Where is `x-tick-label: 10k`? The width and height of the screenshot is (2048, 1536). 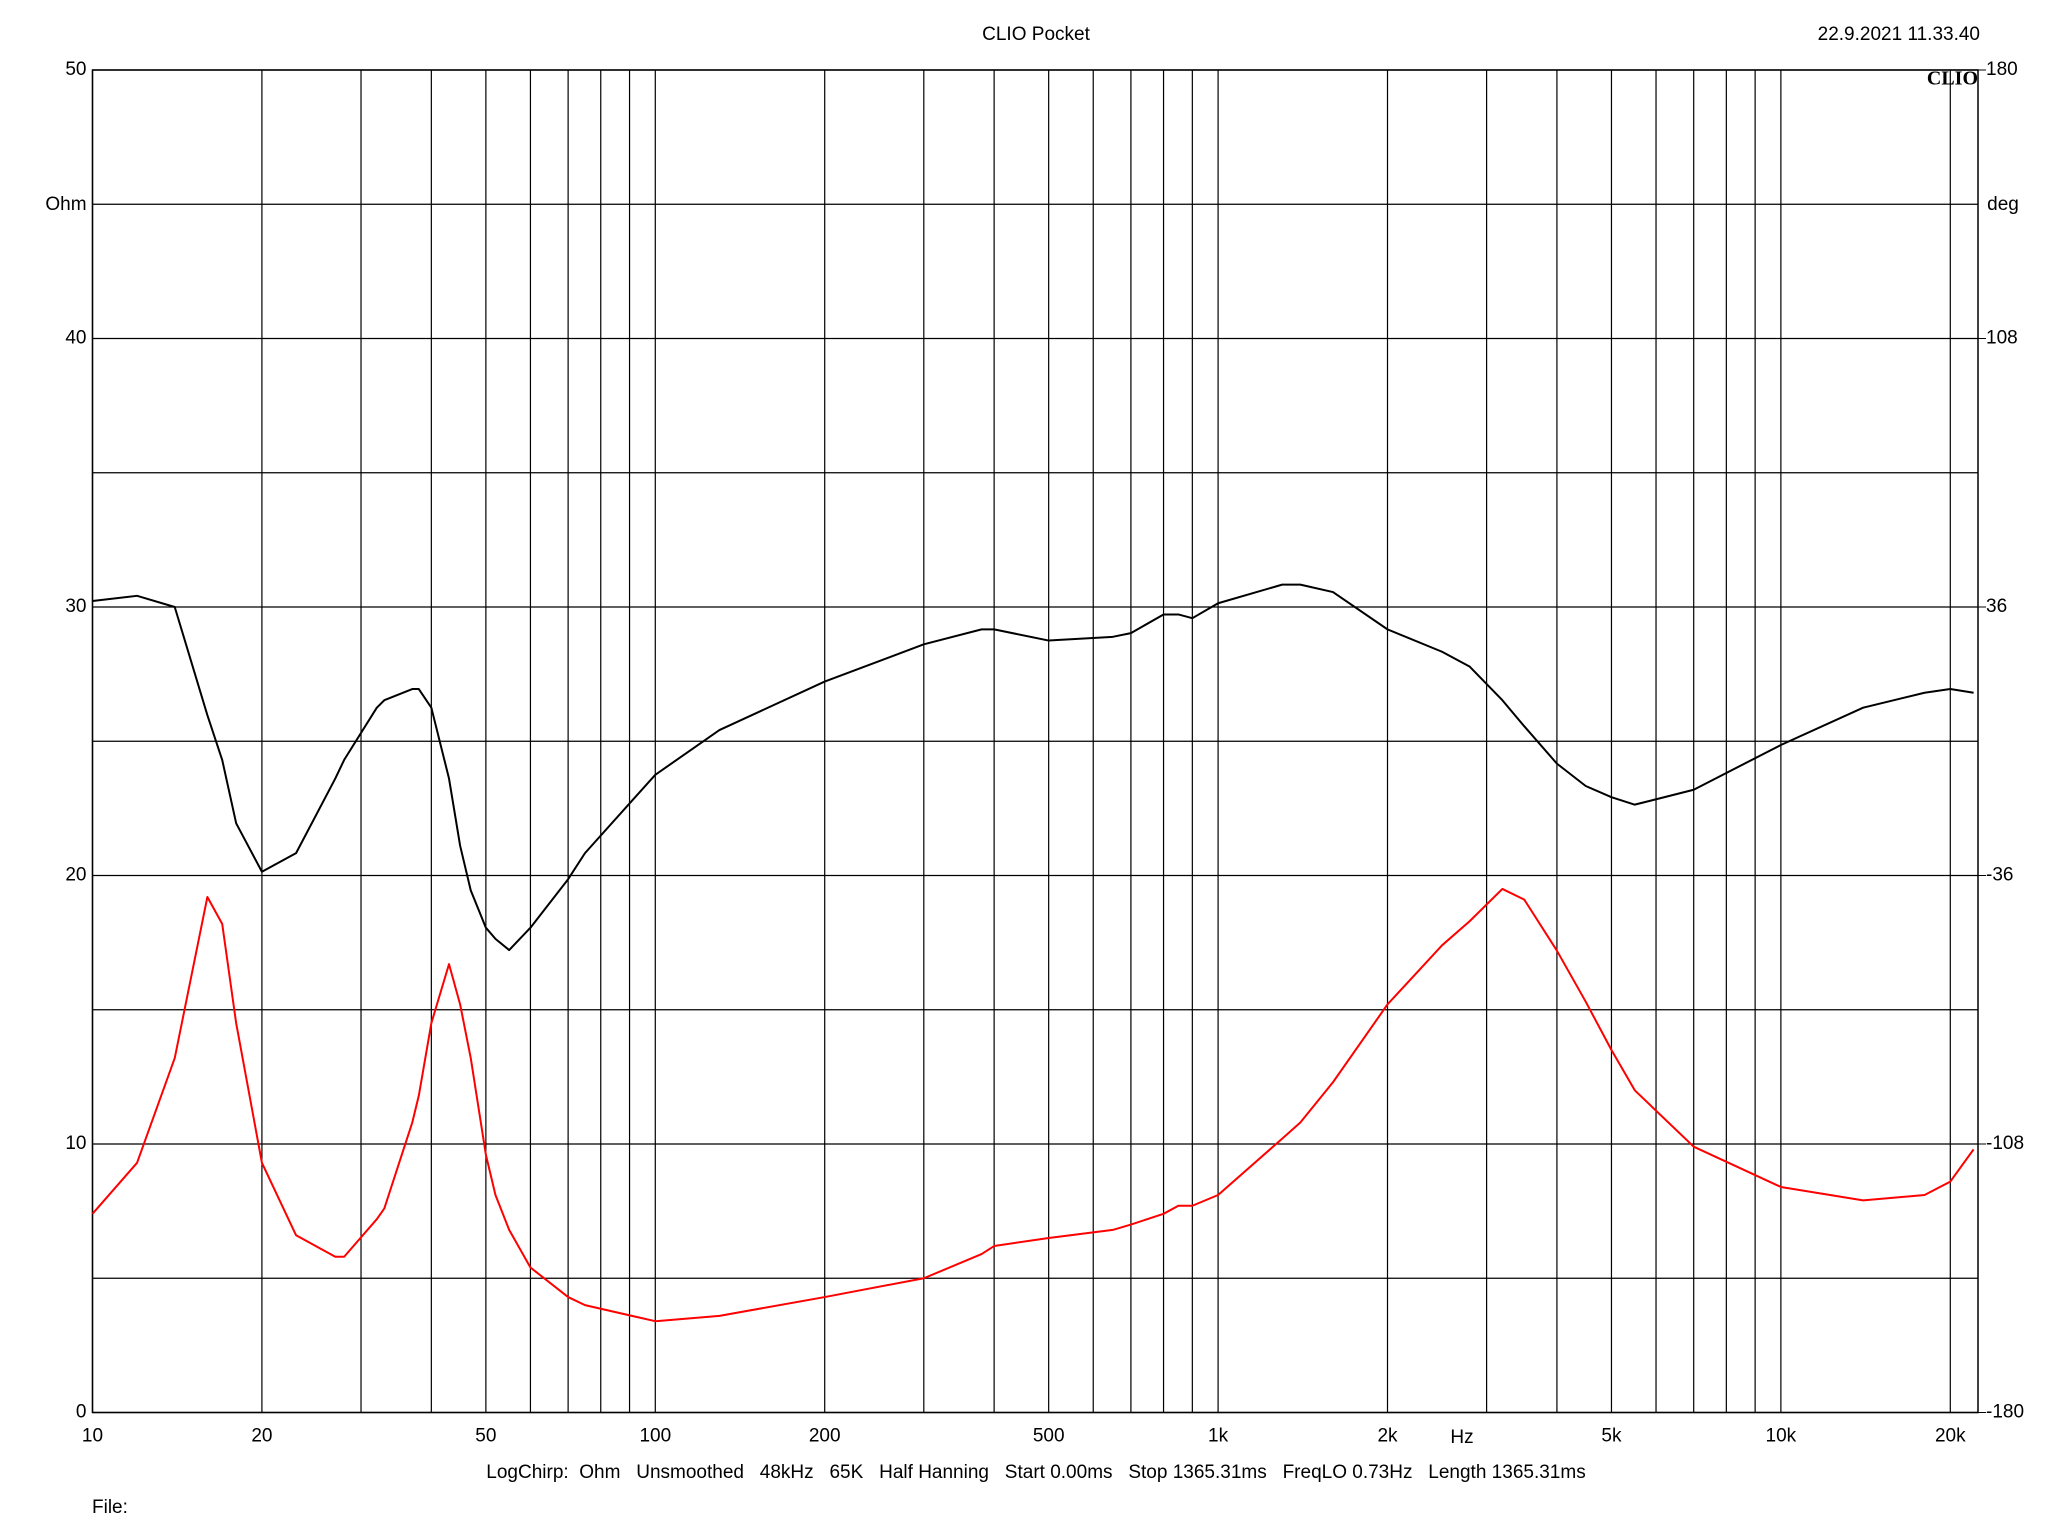
x-tick-label: 10k is located at coordinates (1781, 1436).